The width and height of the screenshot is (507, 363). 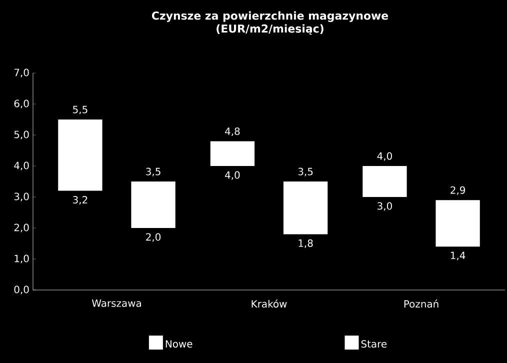 I want to click on x-tick-label: Kraków, so click(x=269, y=304).